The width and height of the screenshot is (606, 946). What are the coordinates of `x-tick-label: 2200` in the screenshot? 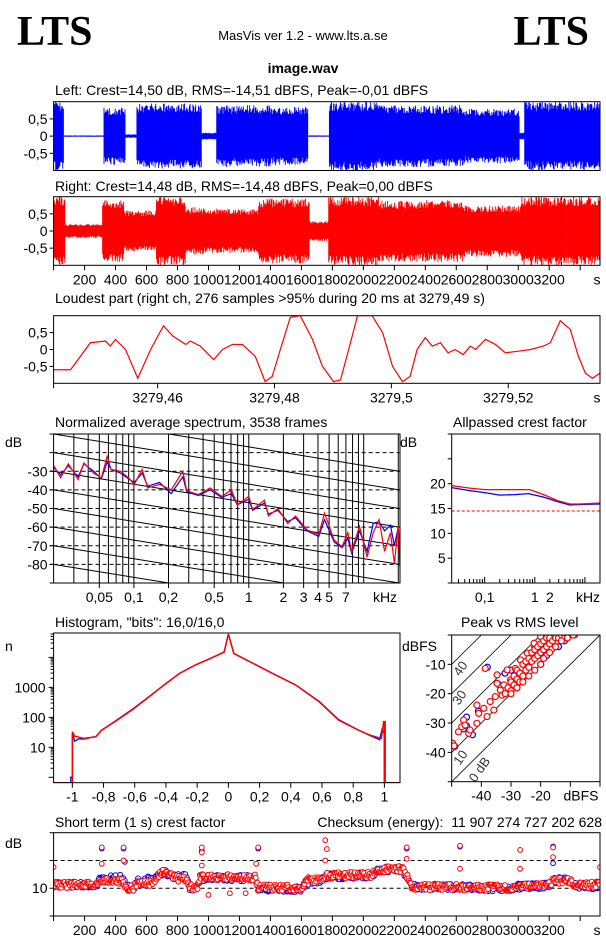 It's located at (394, 279).